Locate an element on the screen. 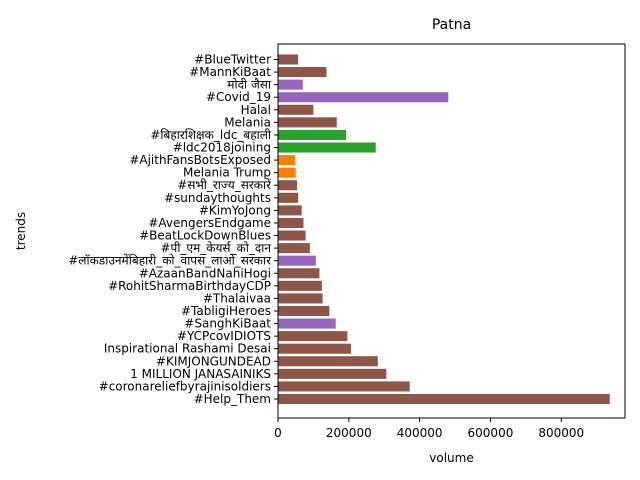 The image size is (640, 480). y-tick-label: #लॉकडाउनमेंबिहारी_को_वापस_लाओ_सरकार is located at coordinates (170, 261).